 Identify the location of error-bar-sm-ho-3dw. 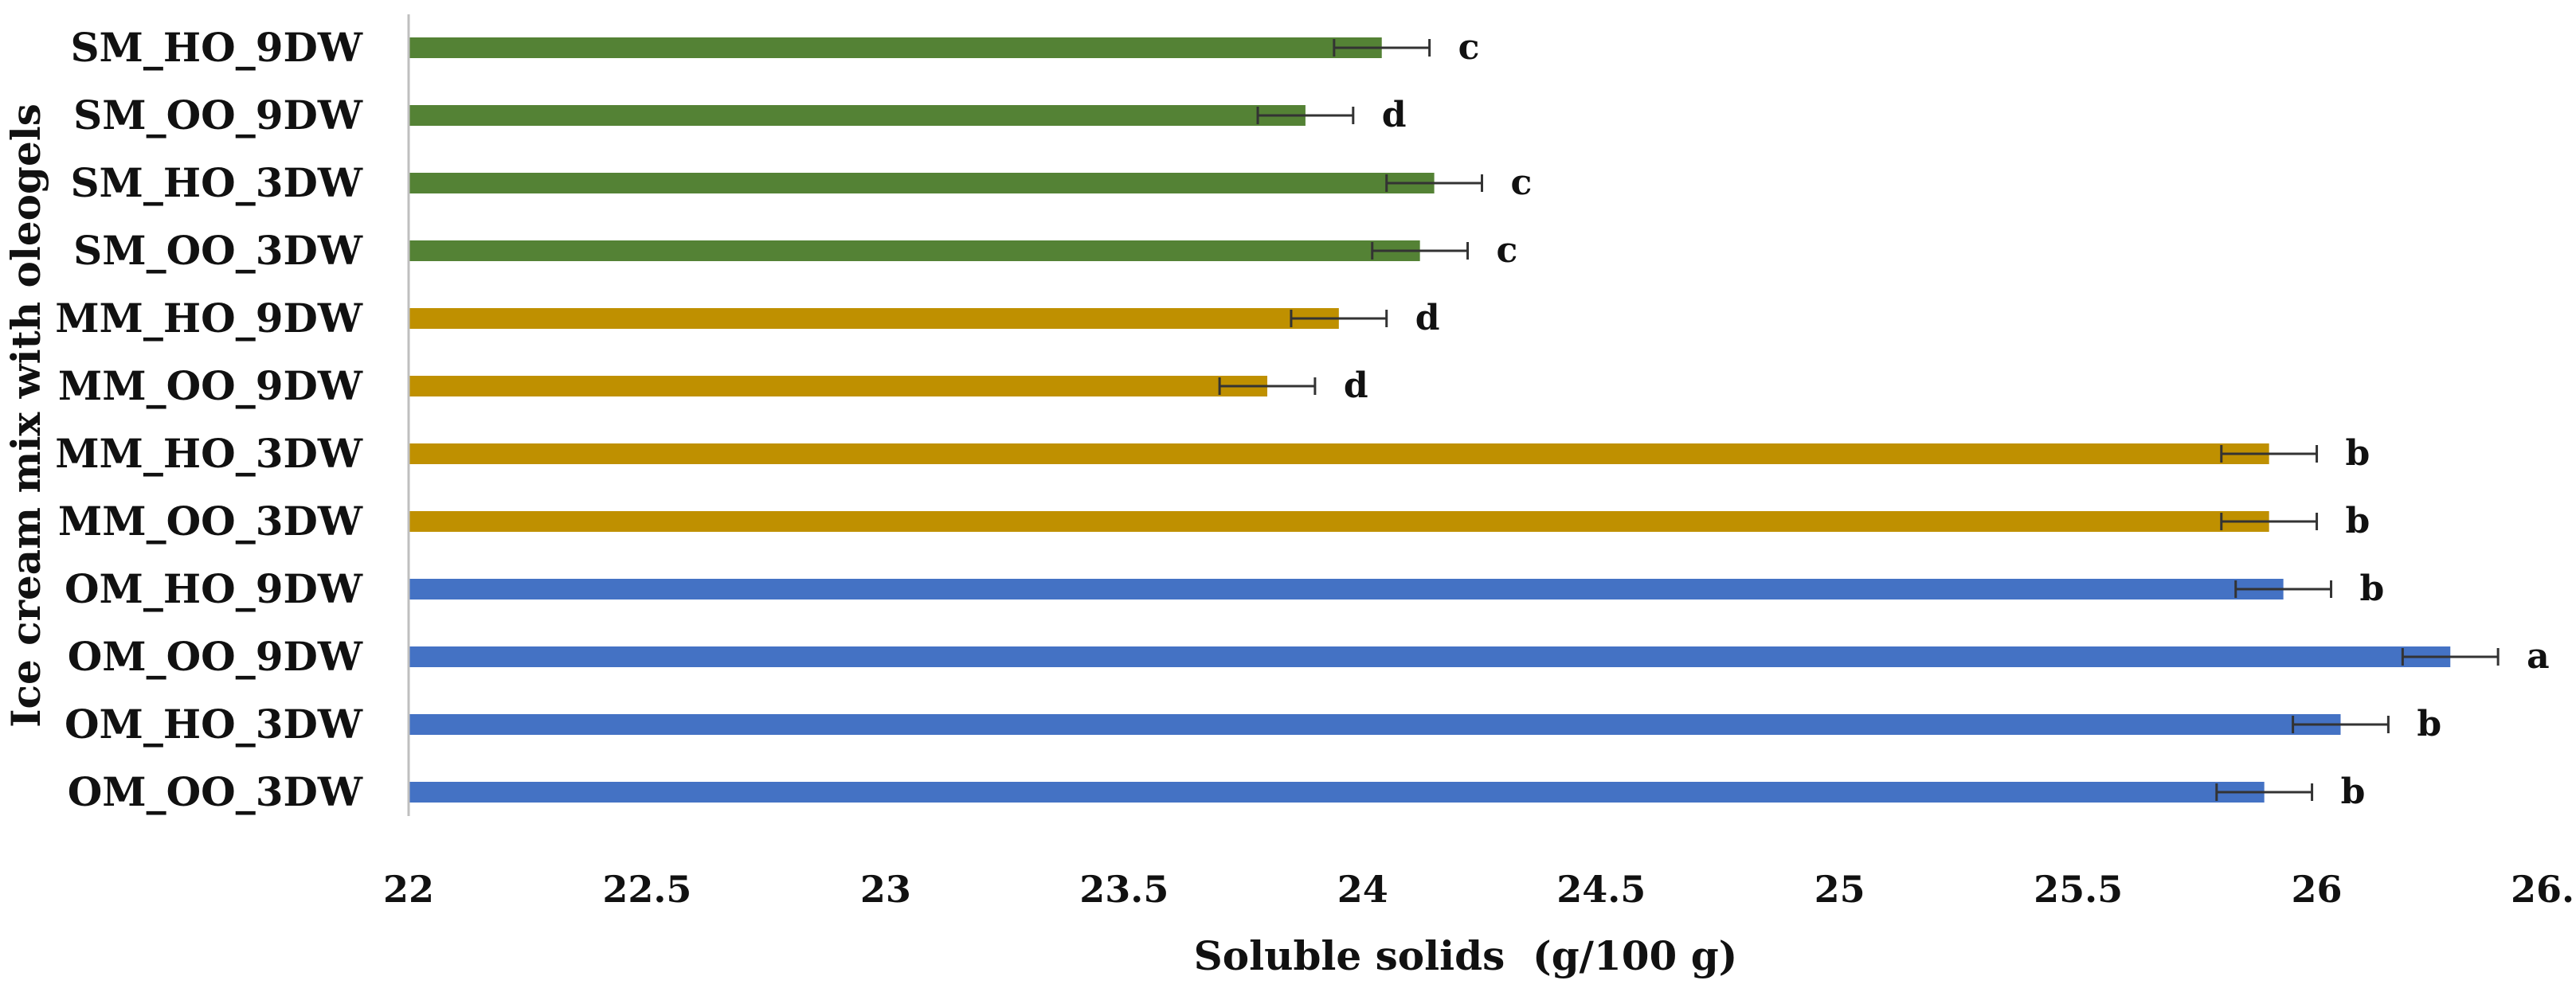
(1434, 183).